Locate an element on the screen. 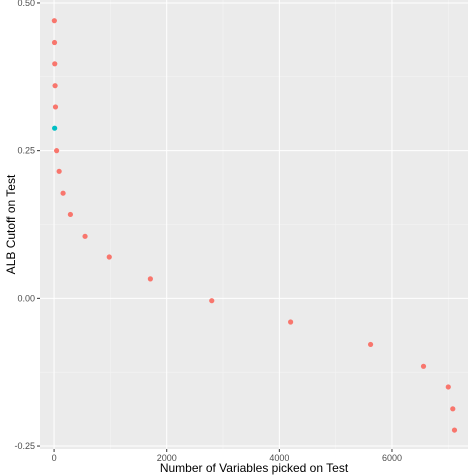  x-tick-label: 6000 is located at coordinates (392, 458).